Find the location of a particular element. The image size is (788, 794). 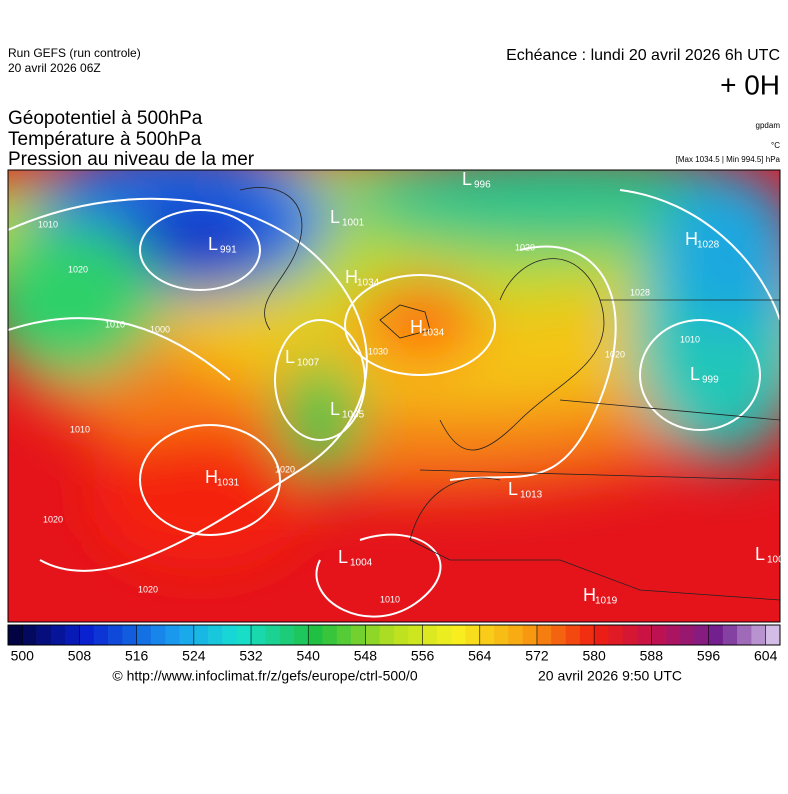

colorbar-tick-label: 564 is located at coordinates (480, 656).